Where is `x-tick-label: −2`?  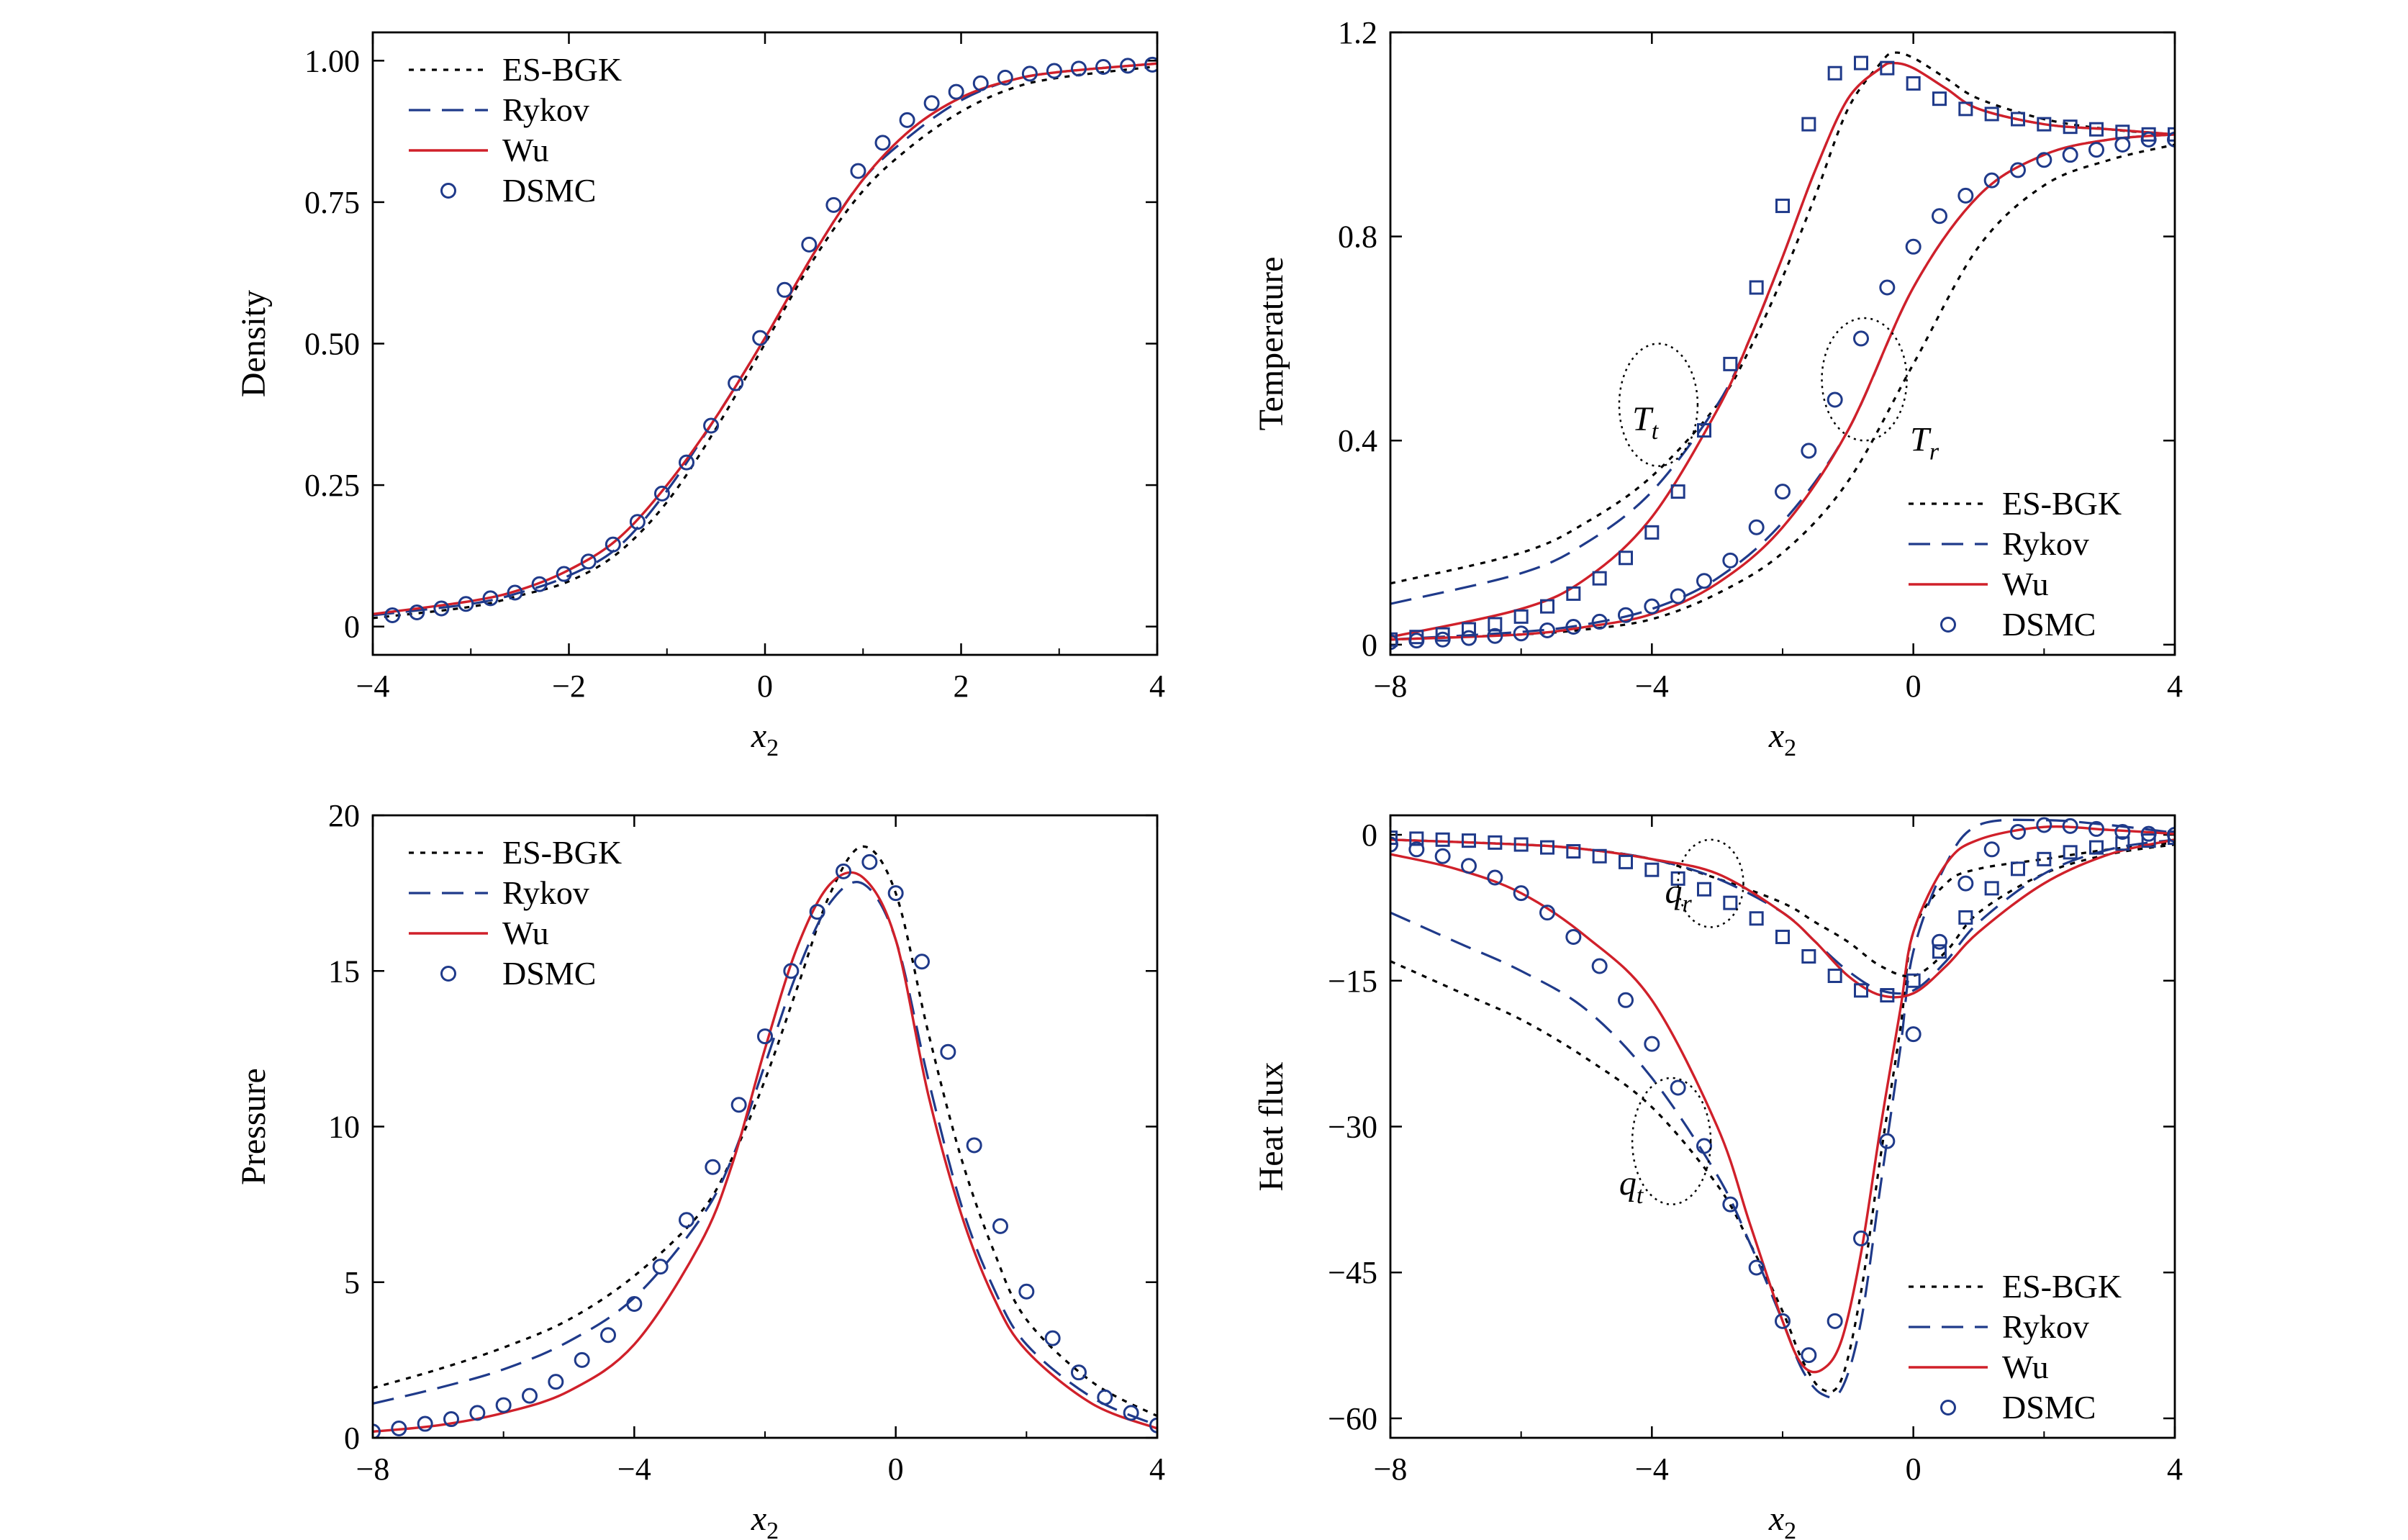
x-tick-label: −2 is located at coordinates (569, 686).